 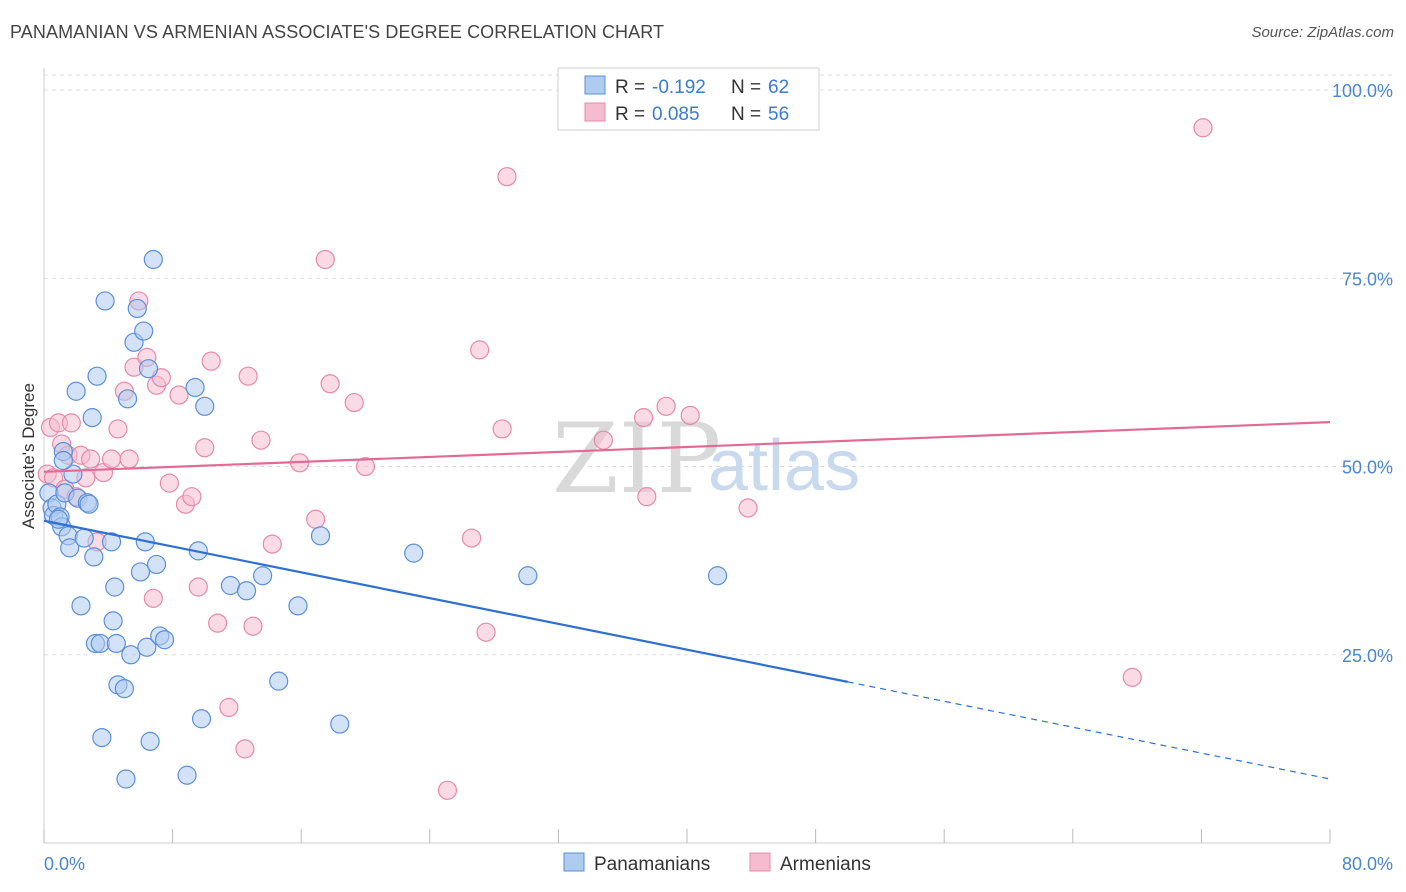 I want to click on legend-swatch-panamanians, so click(x=595, y=85).